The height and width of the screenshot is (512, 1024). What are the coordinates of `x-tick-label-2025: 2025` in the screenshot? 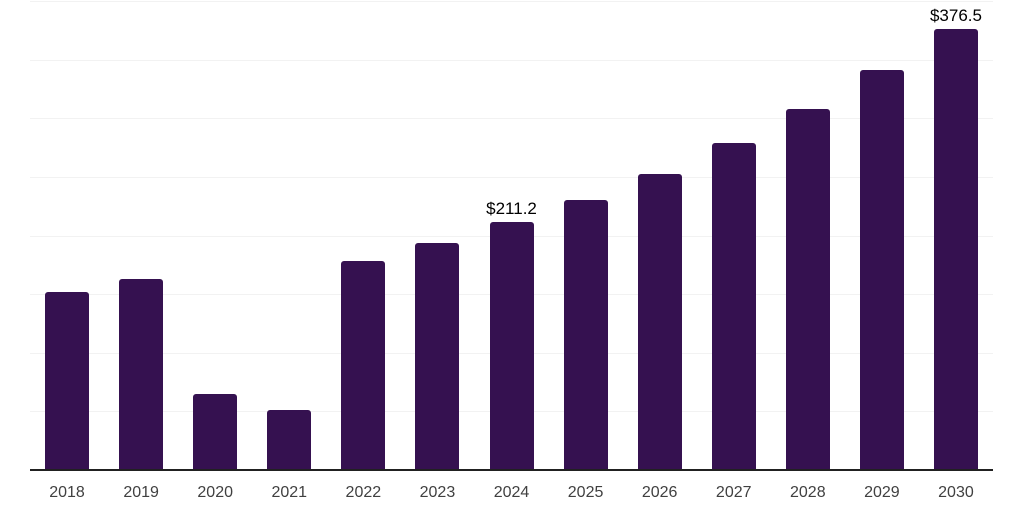 It's located at (585, 492).